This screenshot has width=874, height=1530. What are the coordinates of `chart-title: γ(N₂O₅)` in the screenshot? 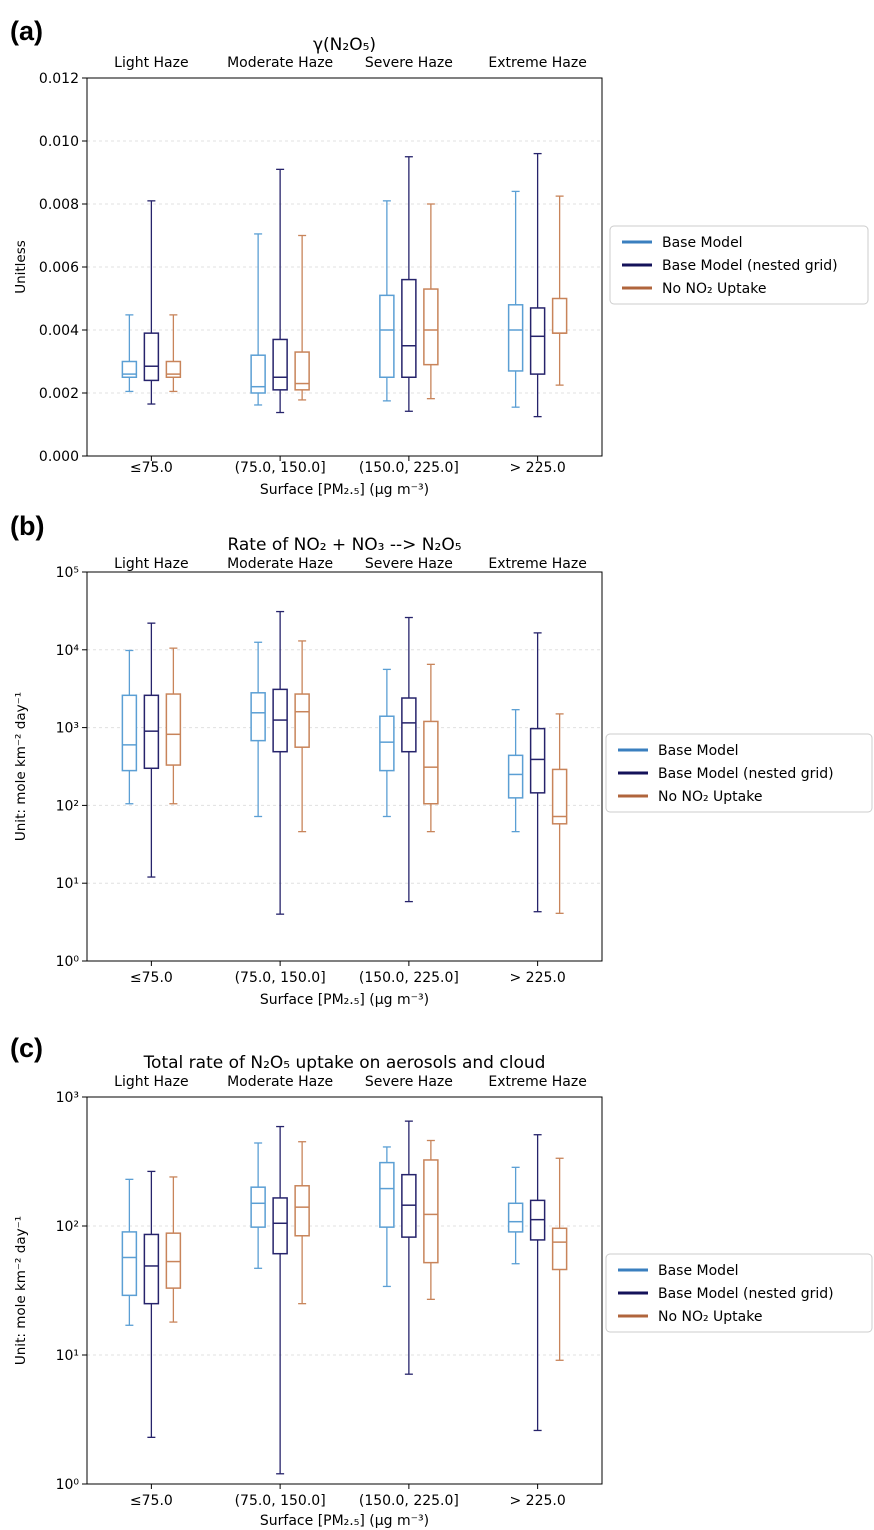 It's located at (344, 45).